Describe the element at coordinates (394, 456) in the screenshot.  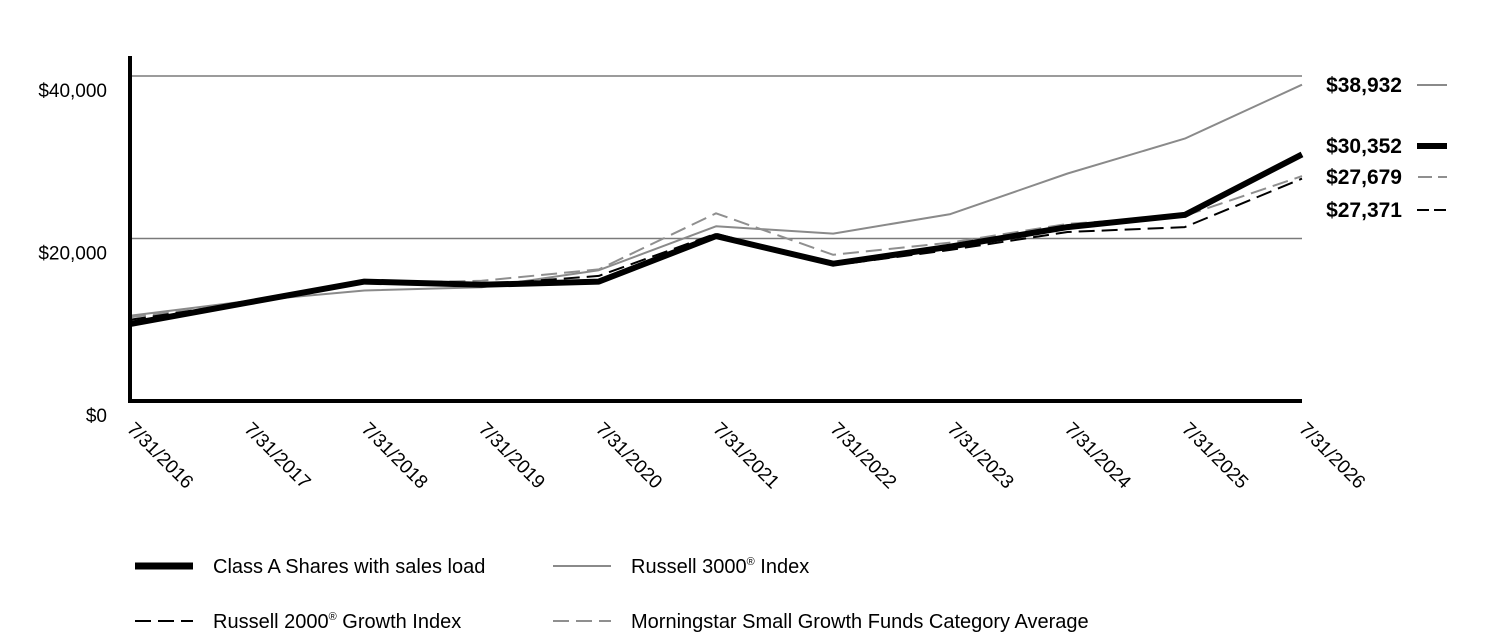
I see `x-tick-label: 7/31/2018` at that location.